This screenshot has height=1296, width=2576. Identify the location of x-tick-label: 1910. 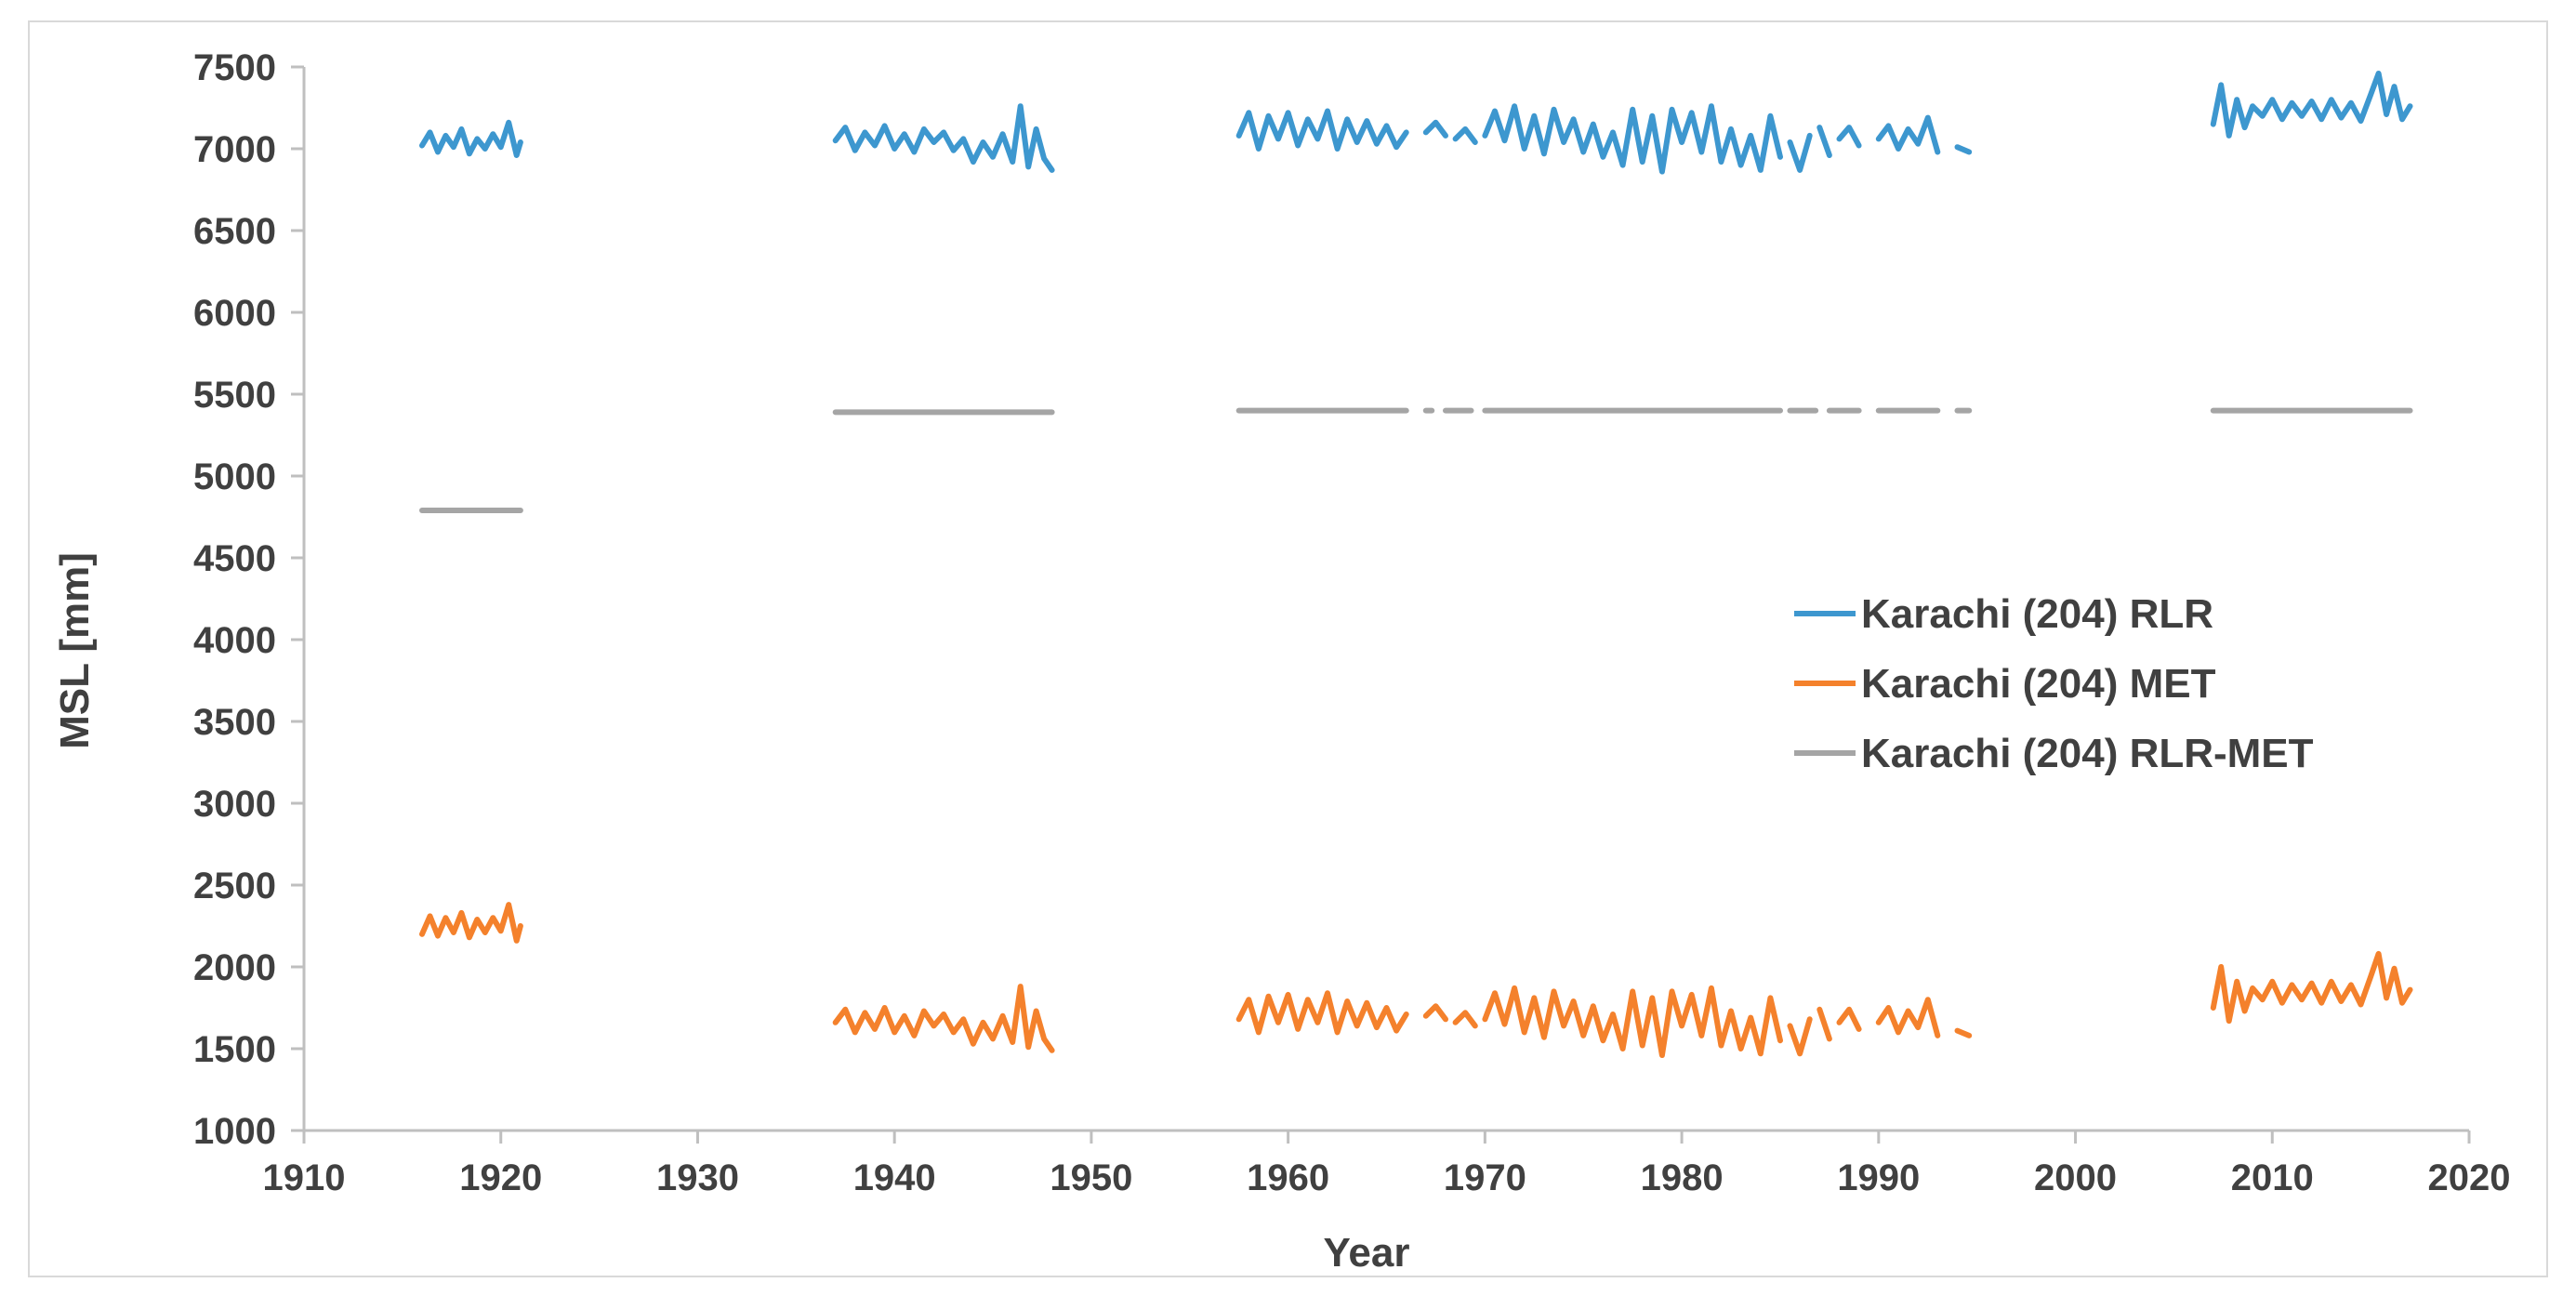
(304, 1177).